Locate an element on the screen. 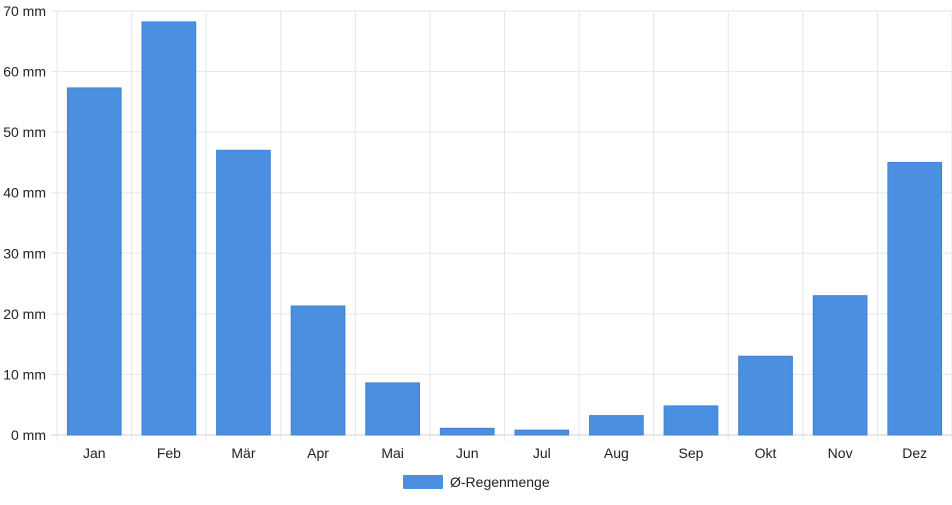  bar-jul is located at coordinates (542, 432).